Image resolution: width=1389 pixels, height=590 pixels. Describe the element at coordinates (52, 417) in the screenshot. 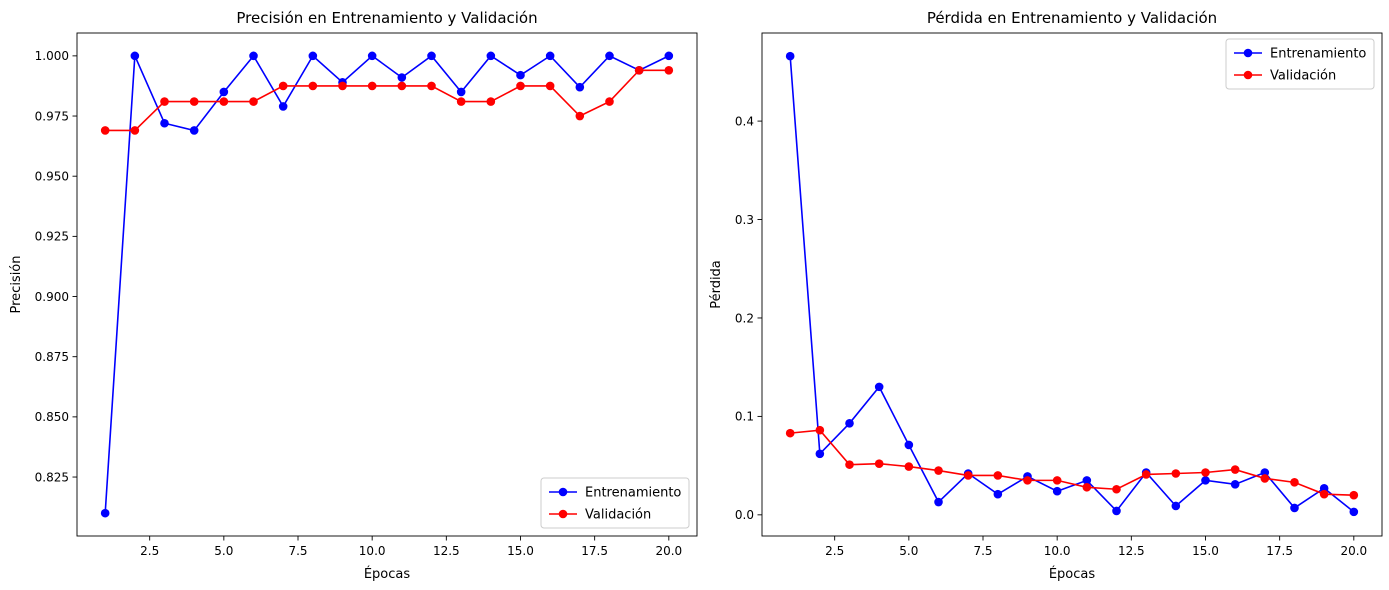

I see `y-tick-label: 0.850` at that location.